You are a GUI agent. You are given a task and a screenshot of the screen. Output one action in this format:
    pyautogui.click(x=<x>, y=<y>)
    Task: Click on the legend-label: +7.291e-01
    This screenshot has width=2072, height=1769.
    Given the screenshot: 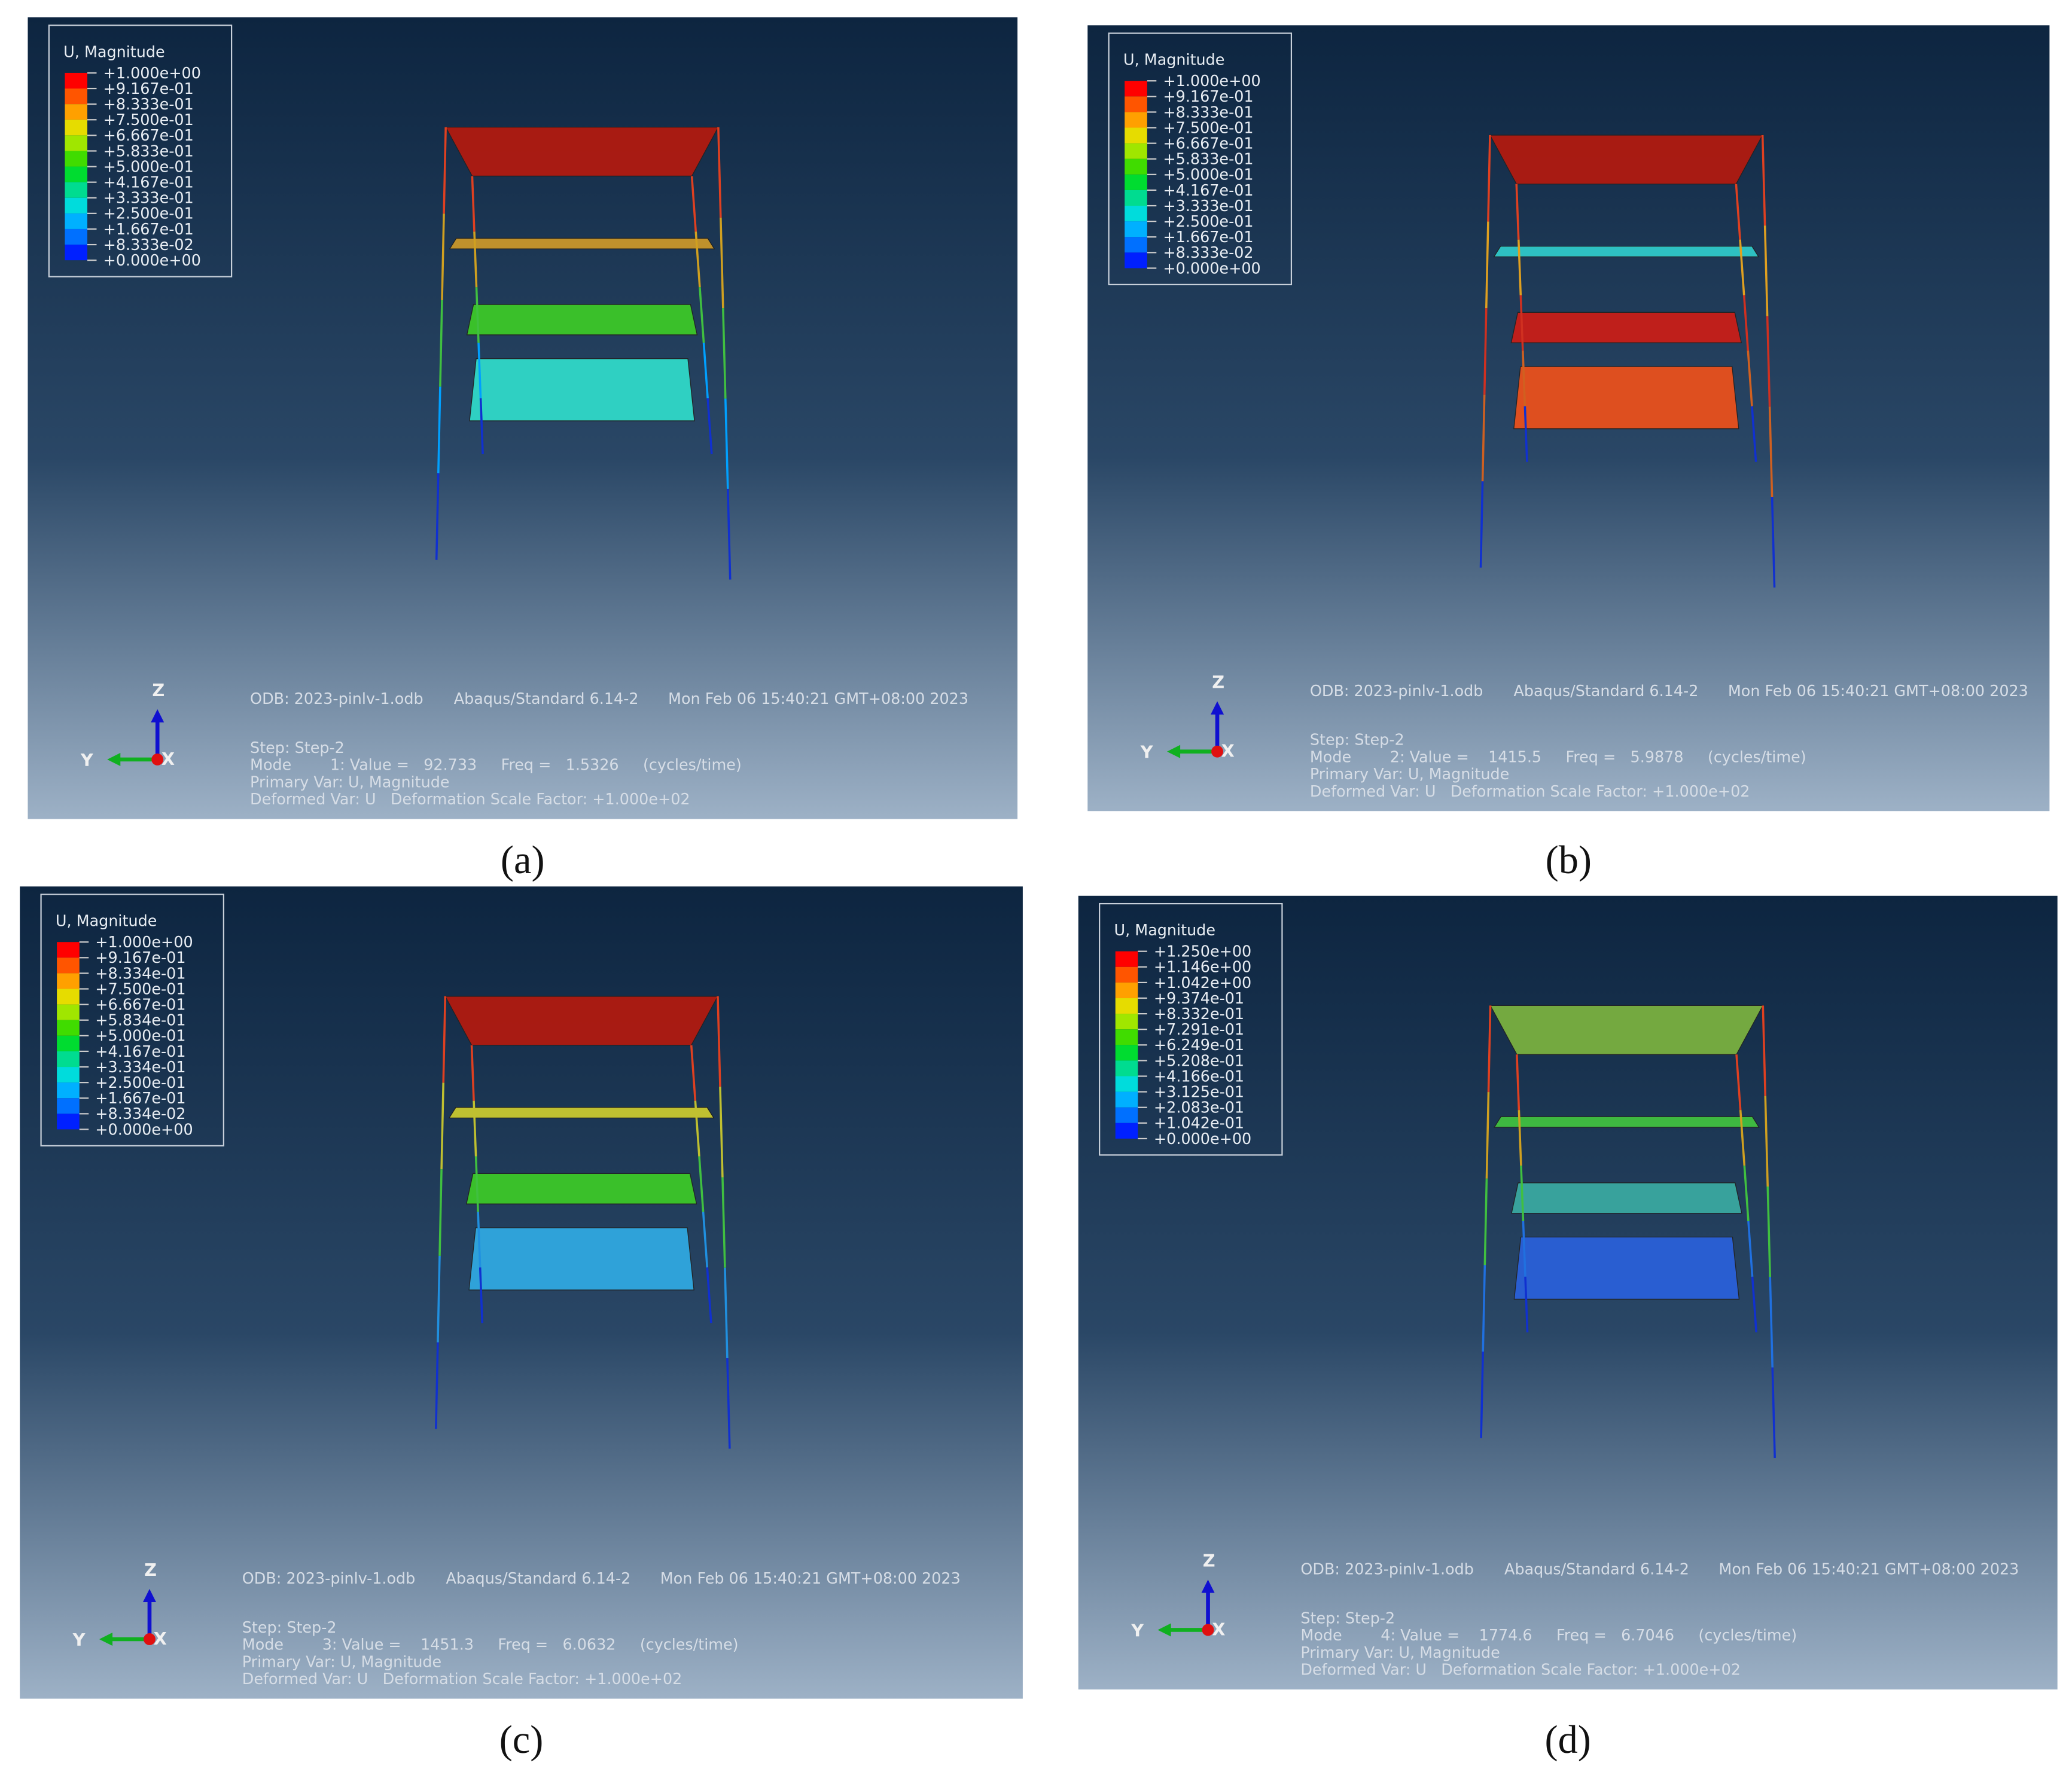 What is the action you would take?
    pyautogui.click(x=1199, y=1029)
    